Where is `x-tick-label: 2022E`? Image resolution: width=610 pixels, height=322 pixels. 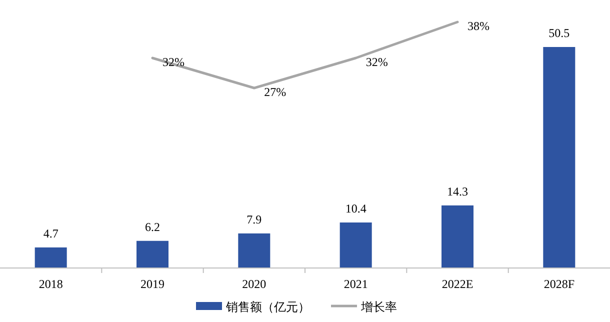 x-tick-label: 2022E is located at coordinates (458, 284).